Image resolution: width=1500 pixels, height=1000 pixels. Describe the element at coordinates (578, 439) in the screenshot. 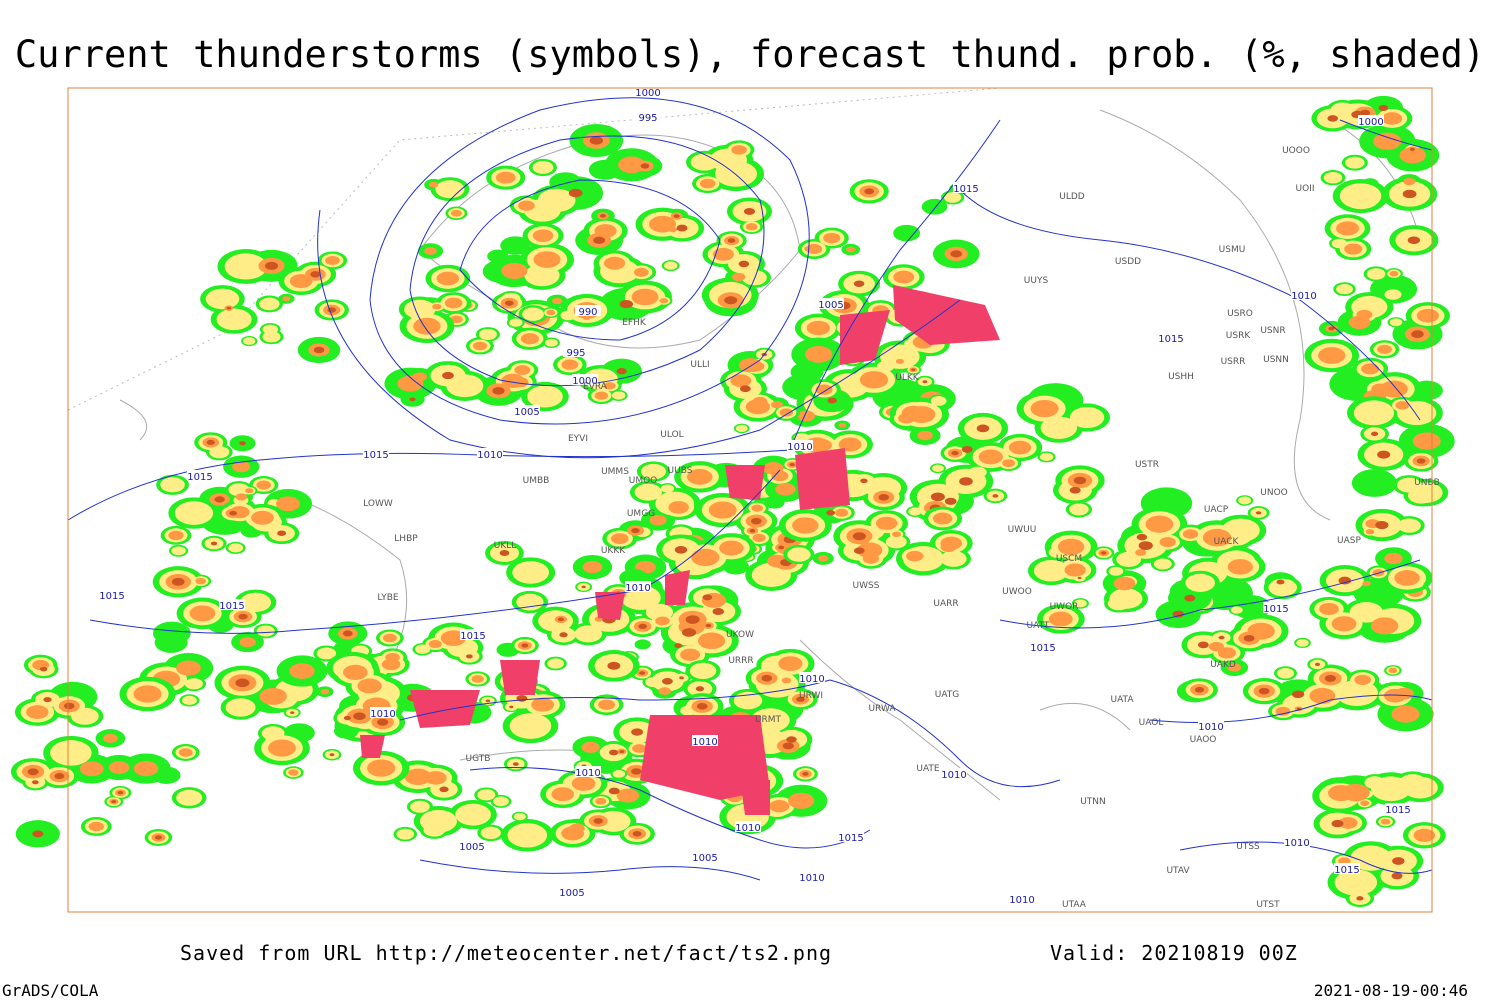

I see `station-label: EYVI` at that location.